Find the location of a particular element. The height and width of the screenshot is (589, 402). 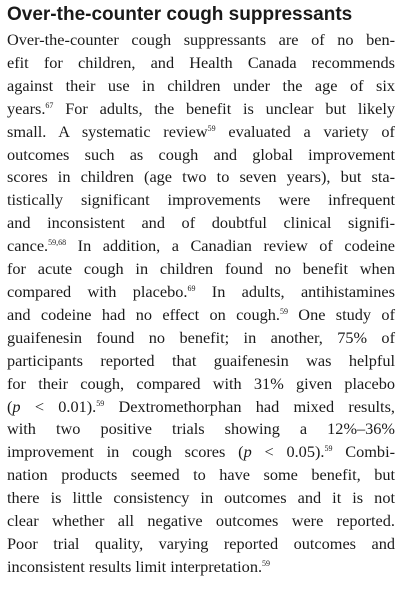

text-run: years. is located at coordinates (26, 108).